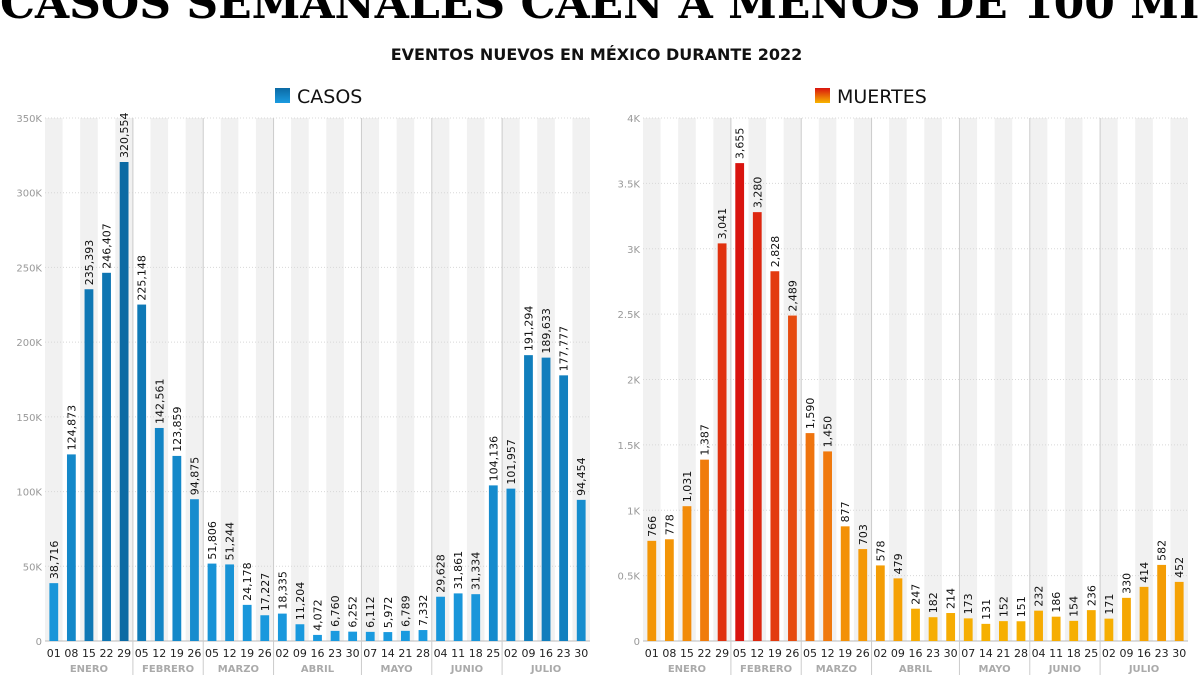 Image resolution: width=1200 pixels, height=675 pixels. I want to click on y-tick-label: 2K, so click(633, 381).